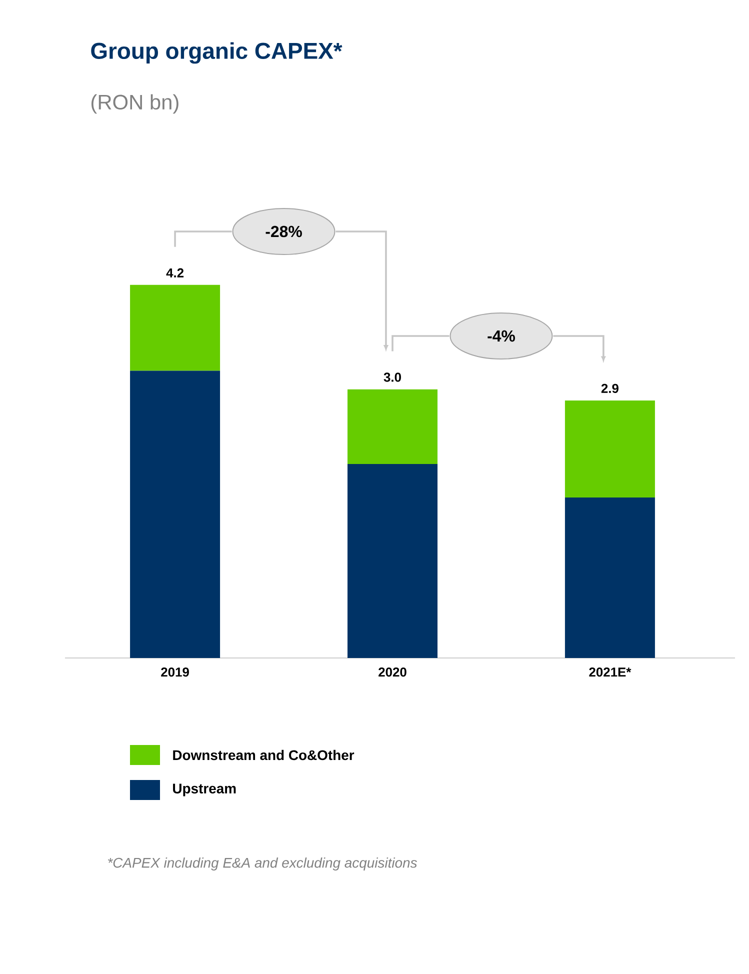 Image resolution: width=749 pixels, height=974 pixels. What do you see at coordinates (204, 790) in the screenshot?
I see `legend-label: Upstream` at bounding box center [204, 790].